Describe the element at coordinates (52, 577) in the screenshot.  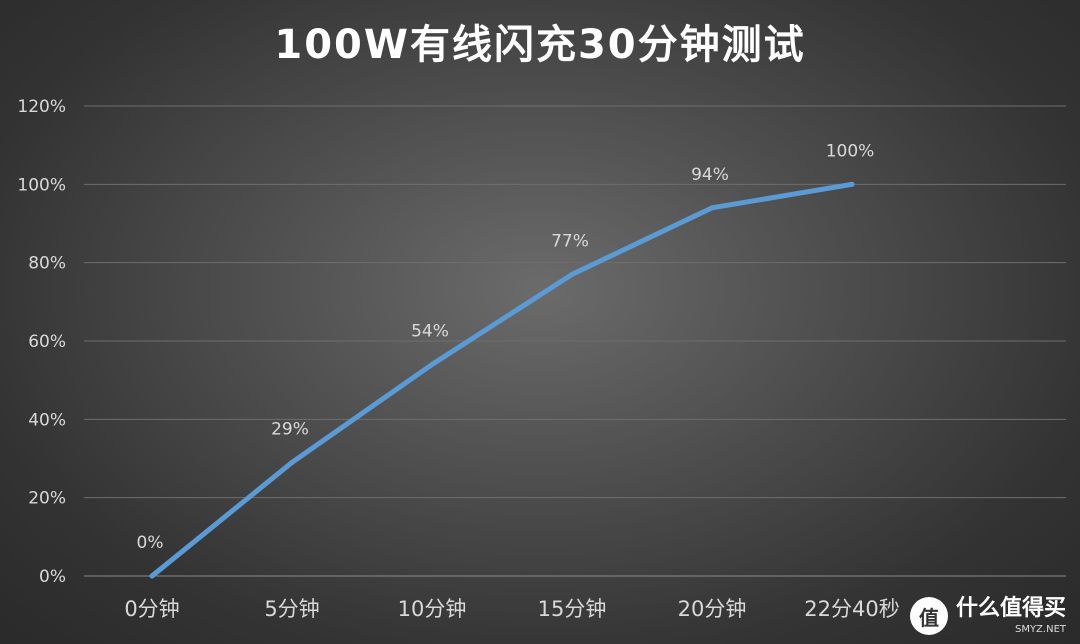
I see `y-tick-label: 0%` at that location.